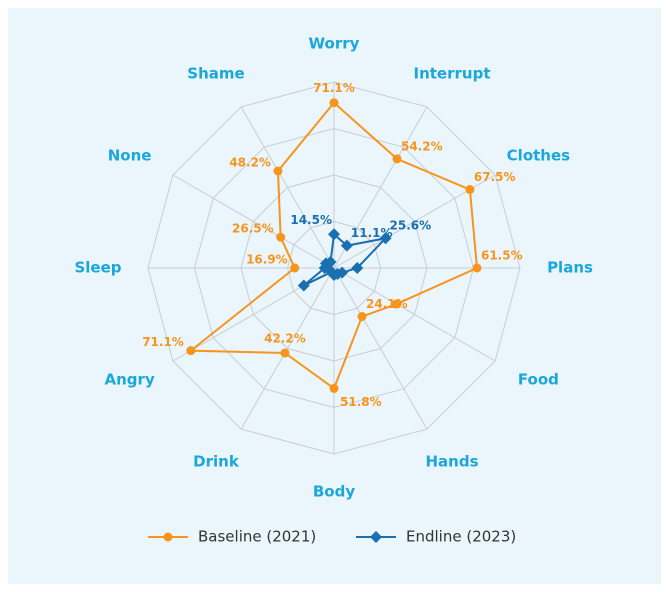 This screenshot has height=592, width=669. What do you see at coordinates (334, 492) in the screenshot?
I see `category-label: Body` at bounding box center [334, 492].